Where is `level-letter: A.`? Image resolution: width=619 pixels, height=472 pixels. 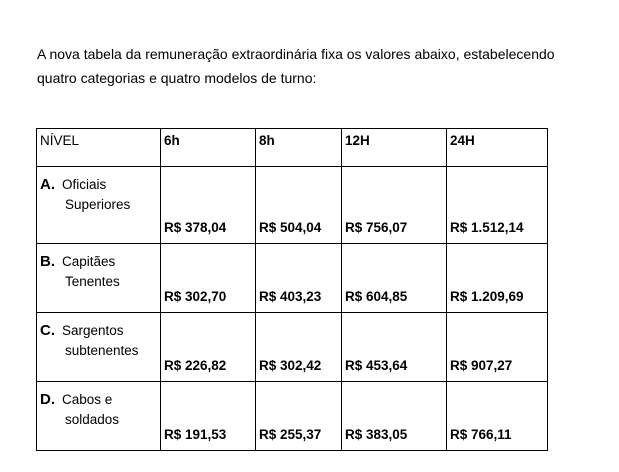
level-letter: A. is located at coordinates (47, 184).